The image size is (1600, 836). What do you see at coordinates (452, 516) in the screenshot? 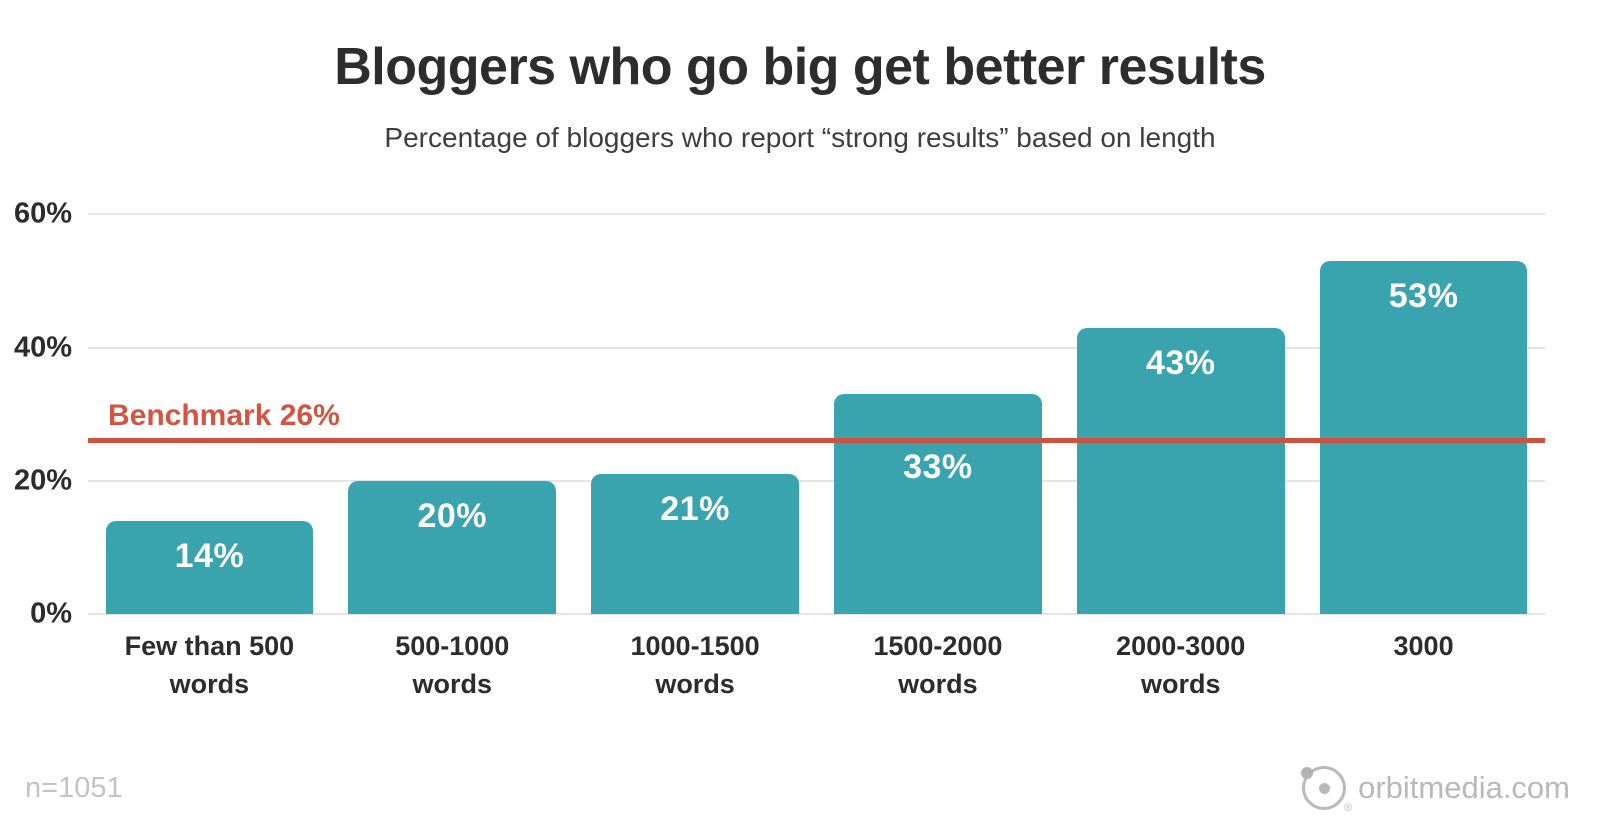
I see `bar-value-label: 20%` at bounding box center [452, 516].